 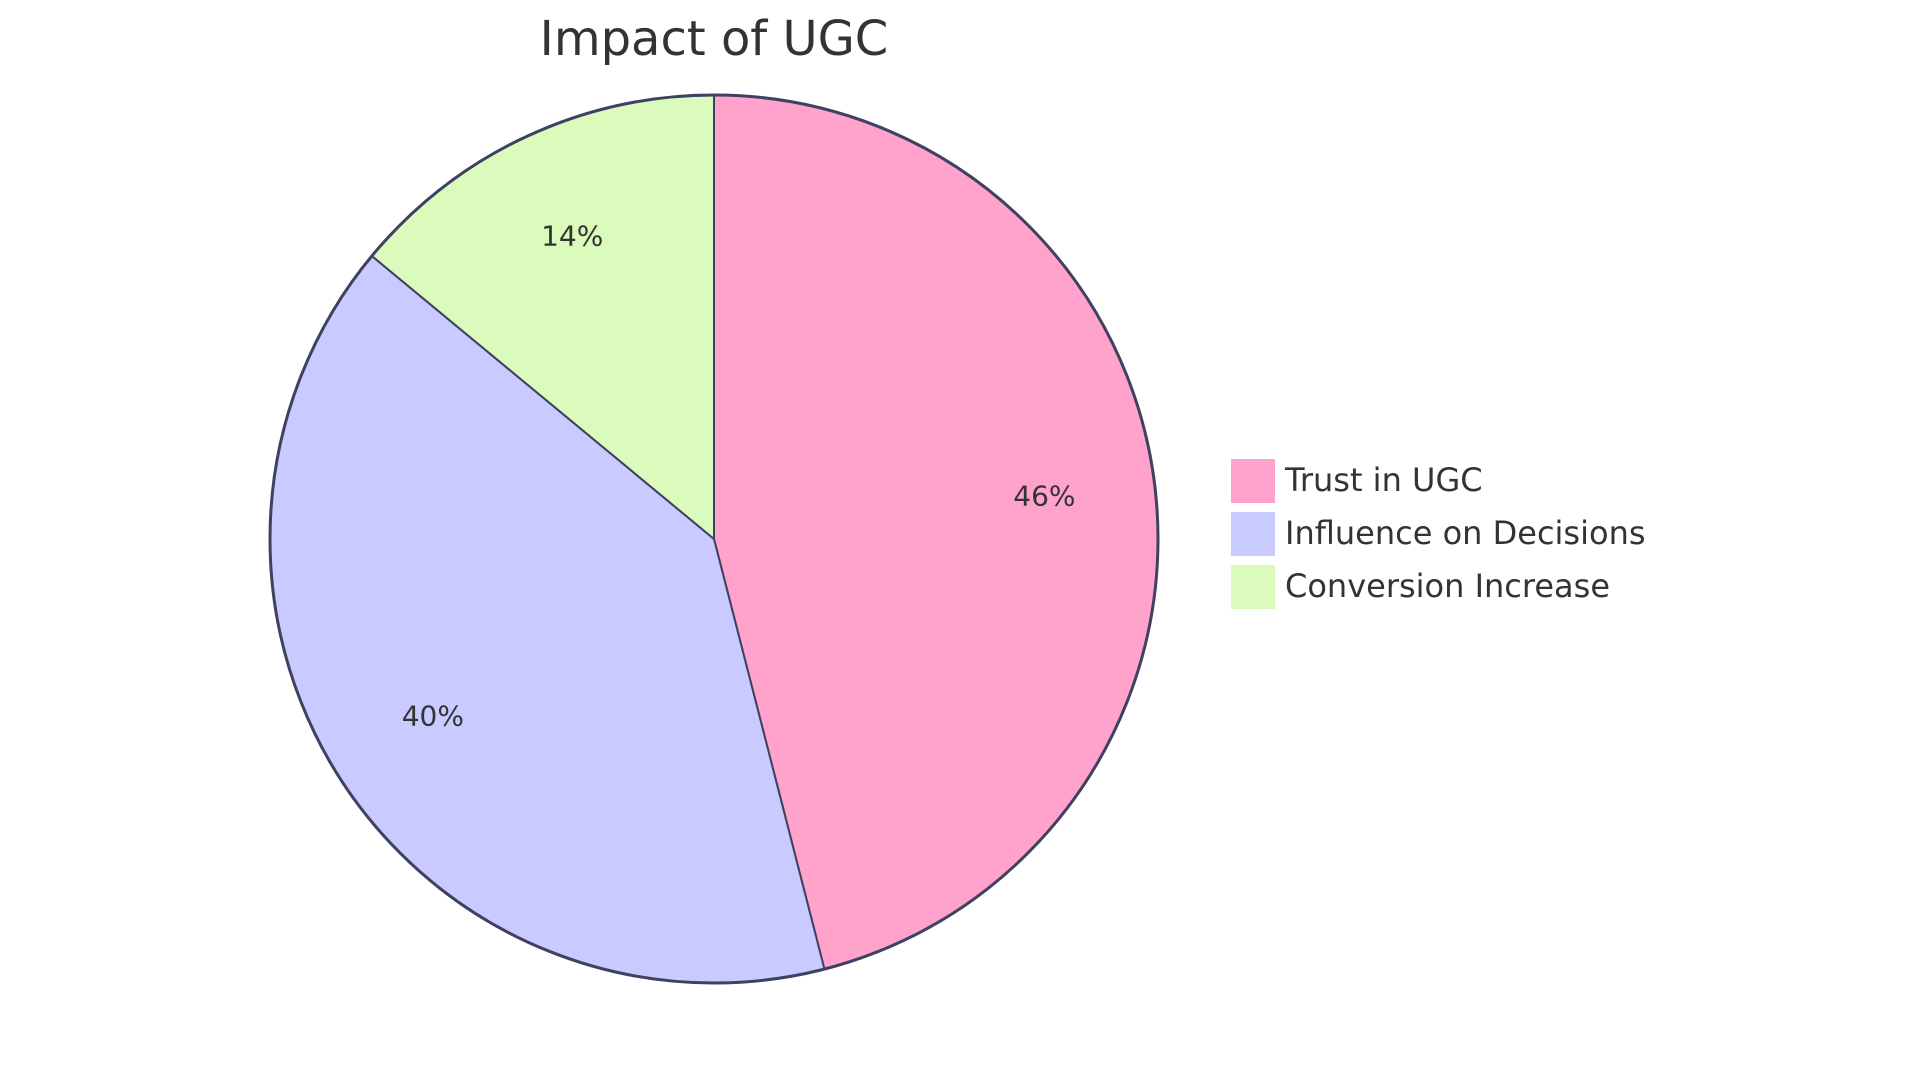 What do you see at coordinates (572, 236) in the screenshot?
I see `slice-label: 14%` at bounding box center [572, 236].